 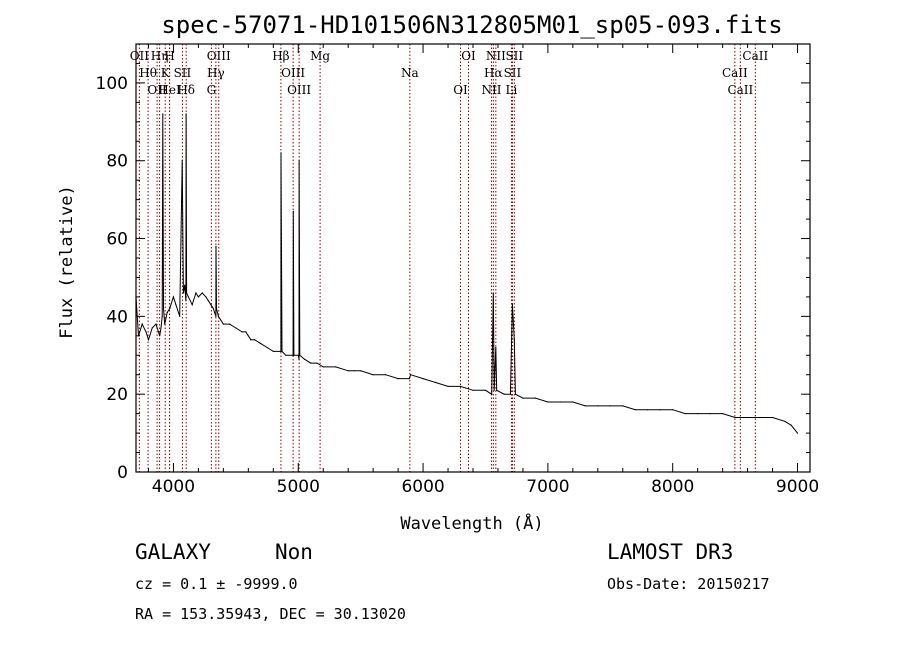 What do you see at coordinates (140, 56) in the screenshot?
I see `spectral-line-label: OII` at bounding box center [140, 56].